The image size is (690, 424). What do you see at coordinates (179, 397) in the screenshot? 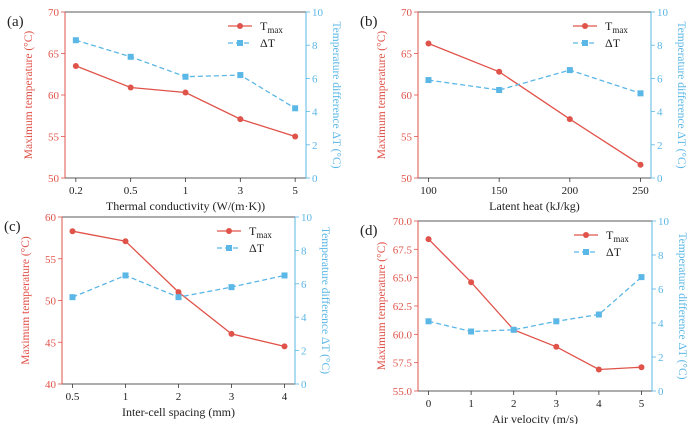
I see `x-tick-label: 2` at bounding box center [179, 397].